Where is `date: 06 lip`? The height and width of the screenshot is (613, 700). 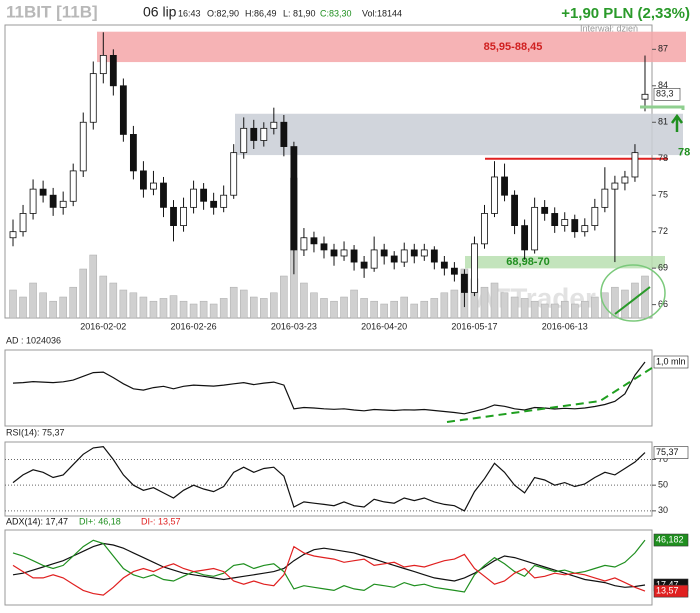
date: 06 lip is located at coordinates (160, 12).